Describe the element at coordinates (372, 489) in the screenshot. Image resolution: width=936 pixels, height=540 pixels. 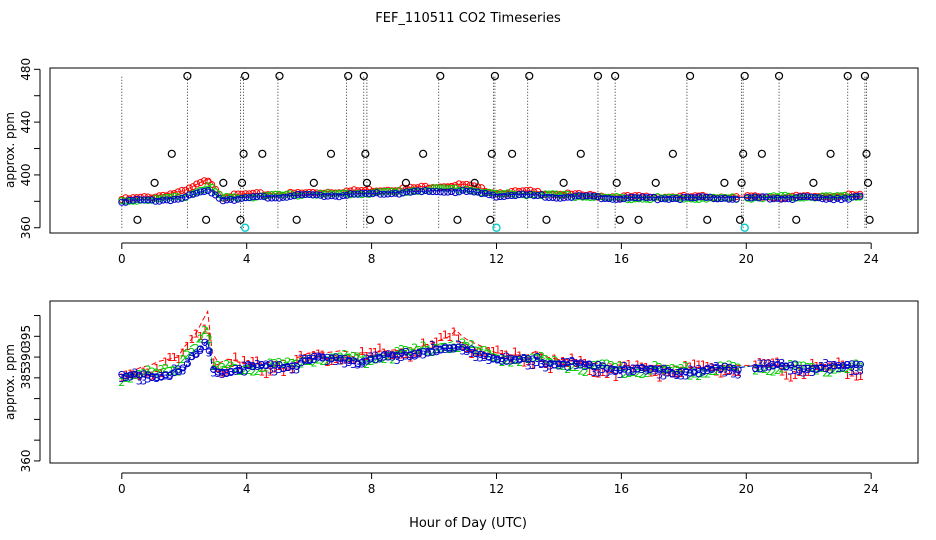
I see `bottom-x-tick-label: 8` at that location.